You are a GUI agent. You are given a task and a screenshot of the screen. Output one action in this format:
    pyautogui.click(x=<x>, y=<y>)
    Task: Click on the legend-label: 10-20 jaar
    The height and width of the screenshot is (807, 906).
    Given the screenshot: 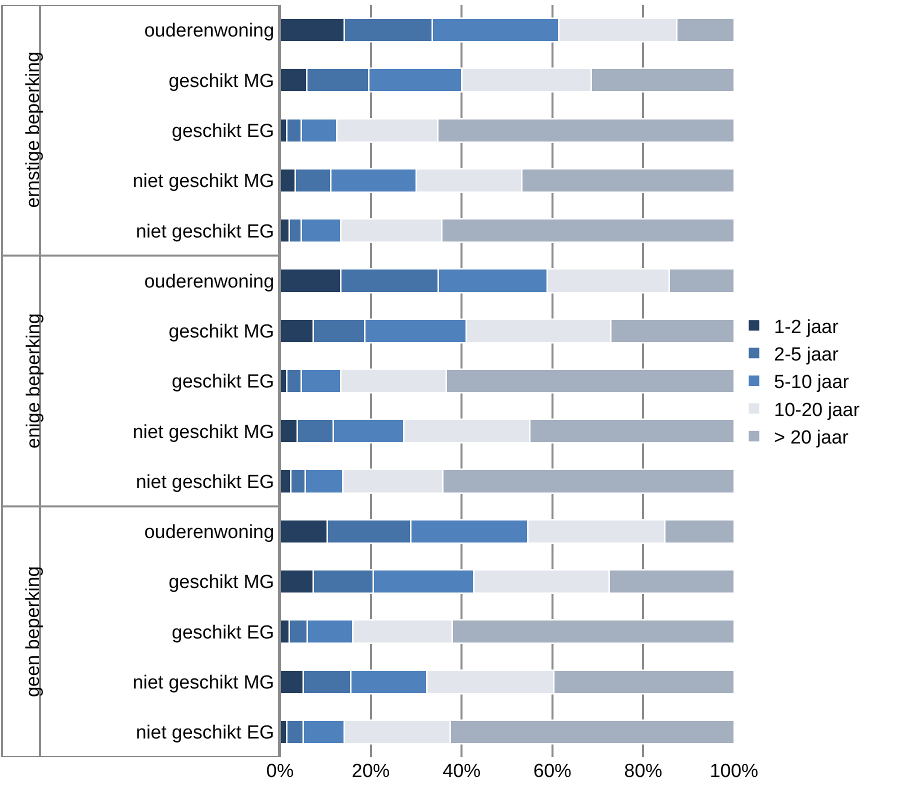 What is the action you would take?
    pyautogui.click(x=817, y=410)
    